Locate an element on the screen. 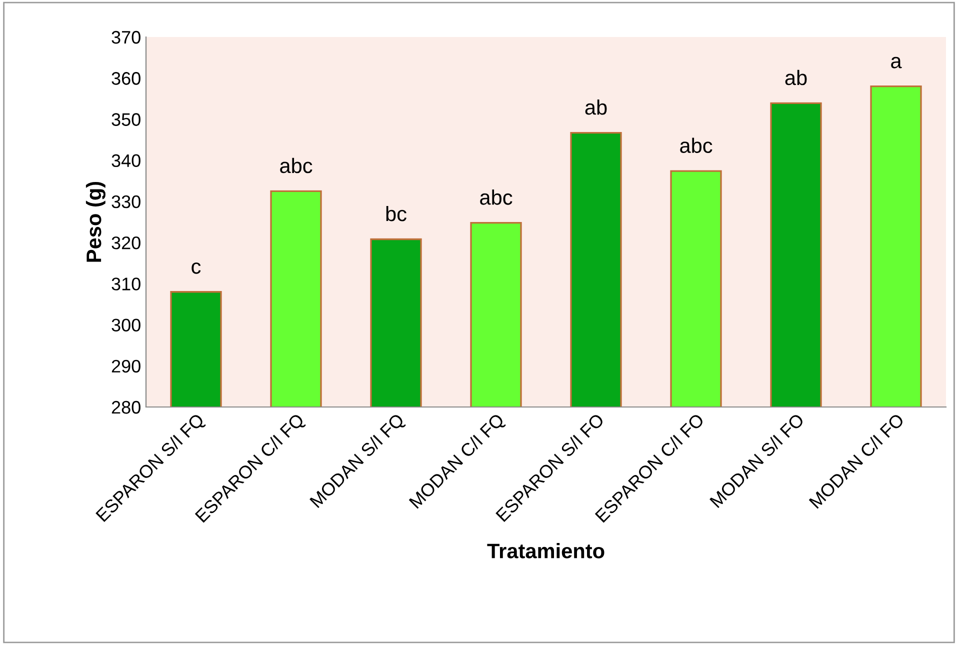  y-tick-label: 330 is located at coordinates (126, 201).